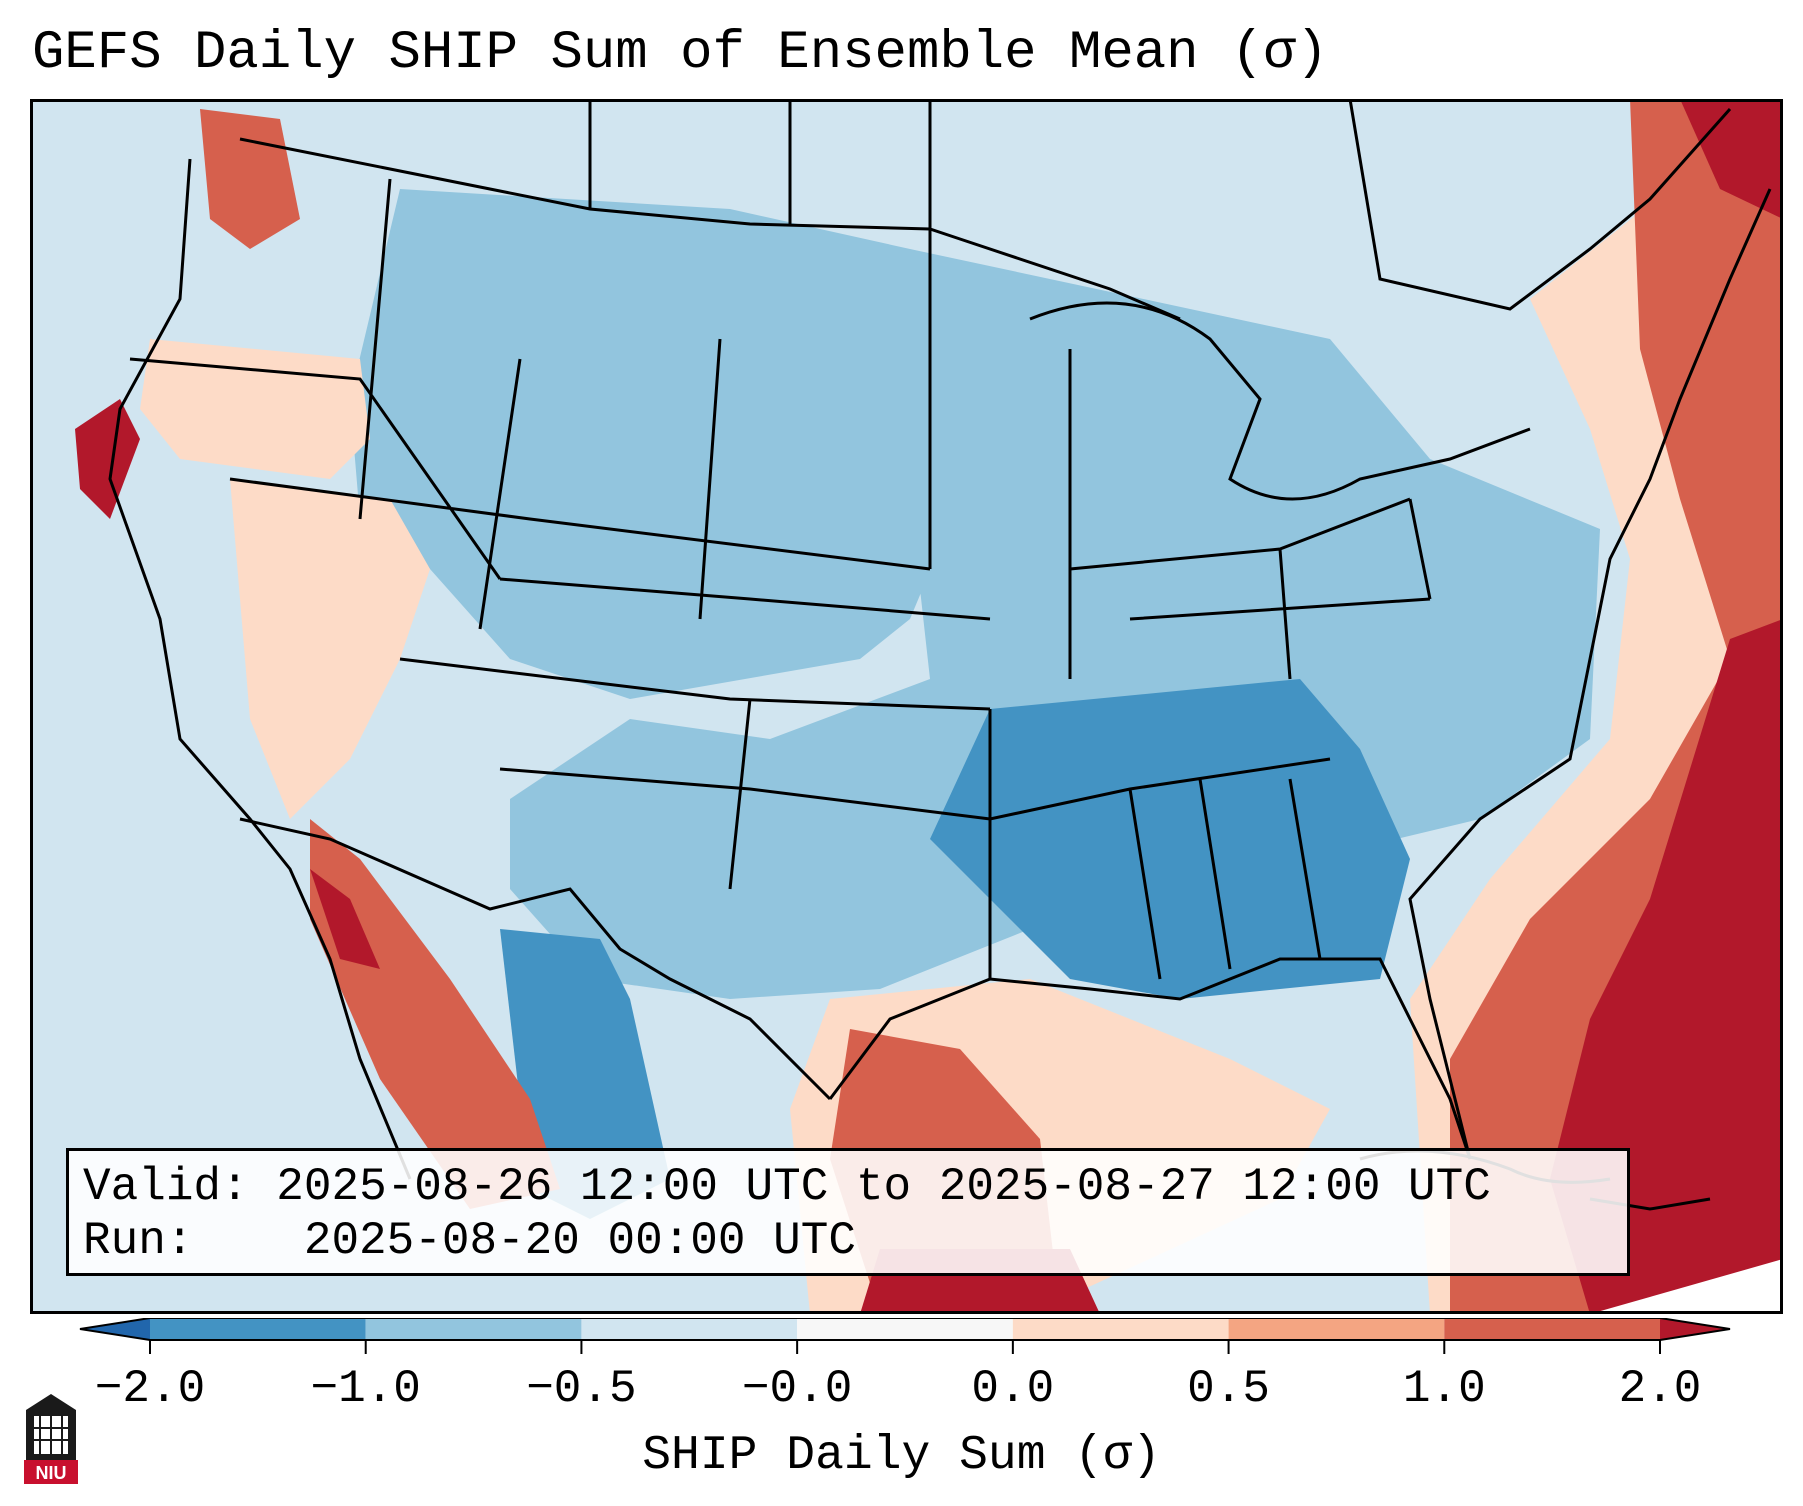 The width and height of the screenshot is (1803, 1506). What do you see at coordinates (581, 1389) in the screenshot?
I see `colorbar-tick-label: −0.5` at bounding box center [581, 1389].